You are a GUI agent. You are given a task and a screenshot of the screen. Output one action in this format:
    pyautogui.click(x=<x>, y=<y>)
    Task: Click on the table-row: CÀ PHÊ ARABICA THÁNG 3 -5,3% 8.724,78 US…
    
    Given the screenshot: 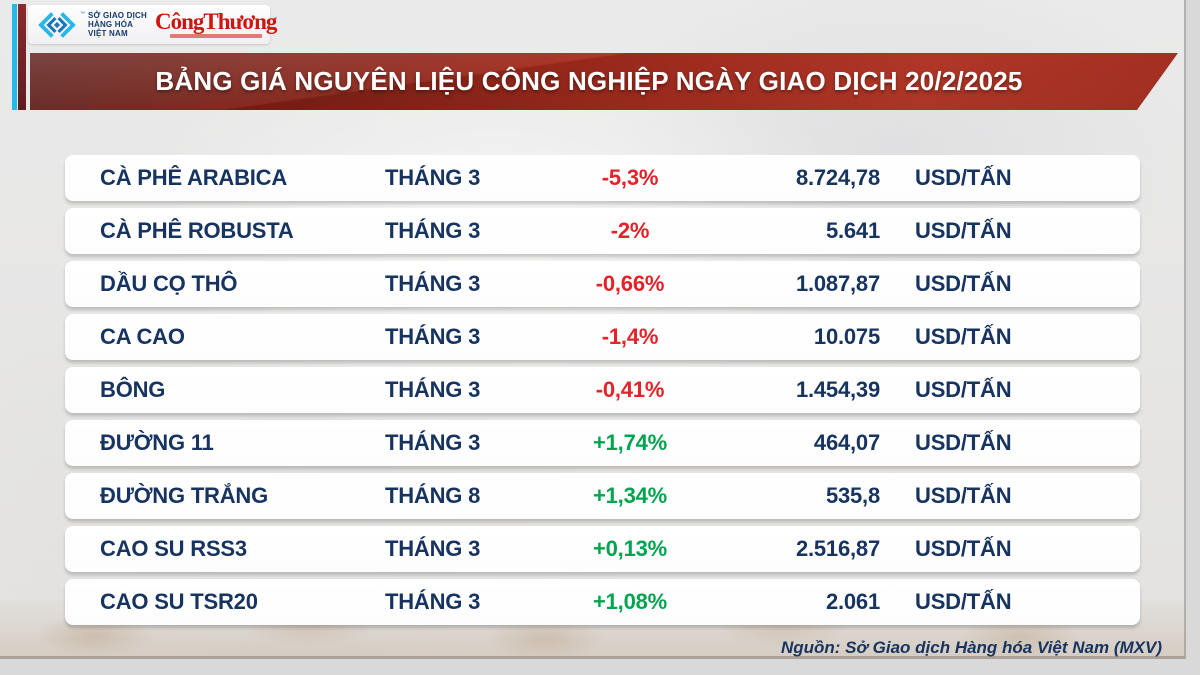 What is the action you would take?
    pyautogui.click(x=602, y=178)
    